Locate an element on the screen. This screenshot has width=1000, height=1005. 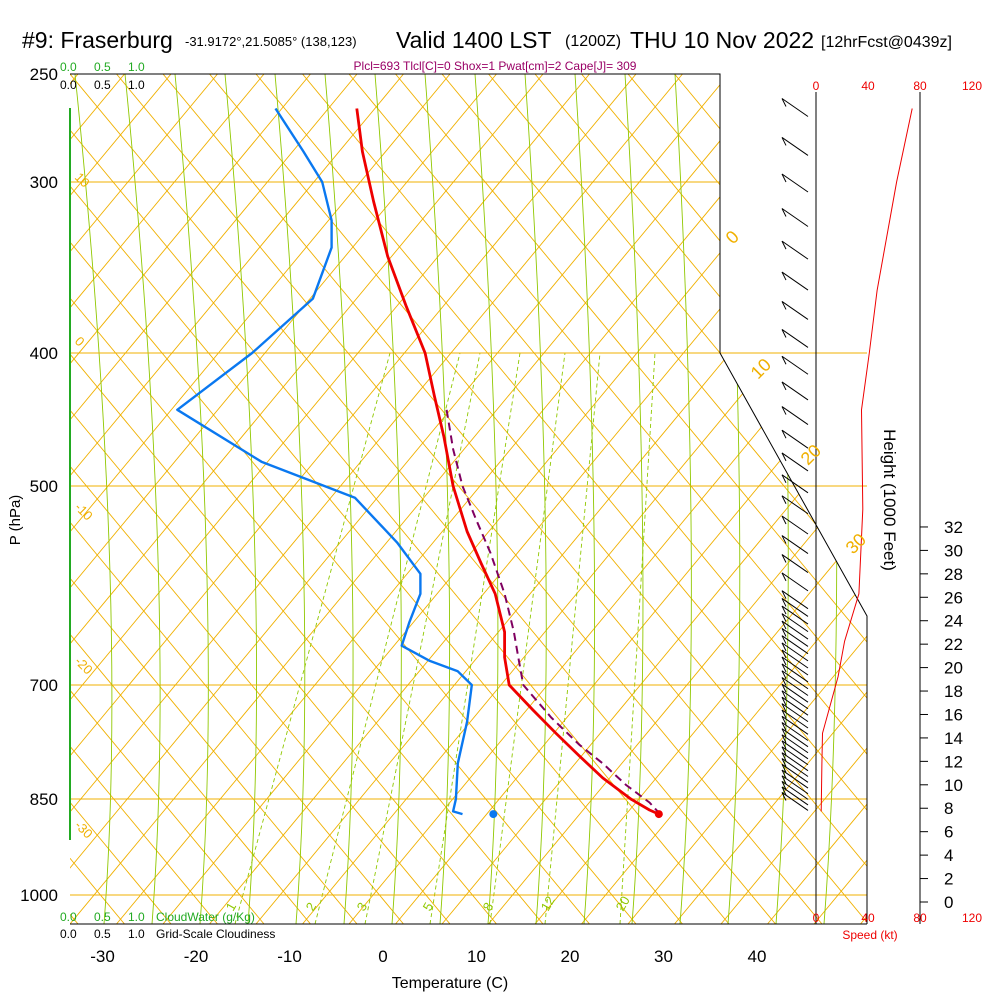
scale-top-green-1: 0.5 is located at coordinates (102, 67).